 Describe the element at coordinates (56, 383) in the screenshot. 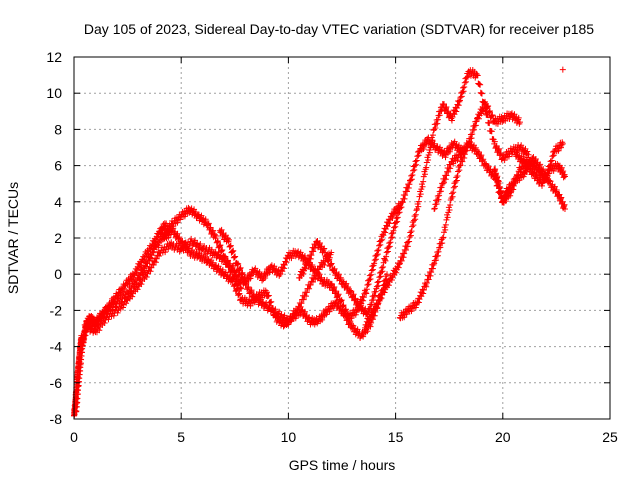

I see `y-tick-label: -6` at that location.